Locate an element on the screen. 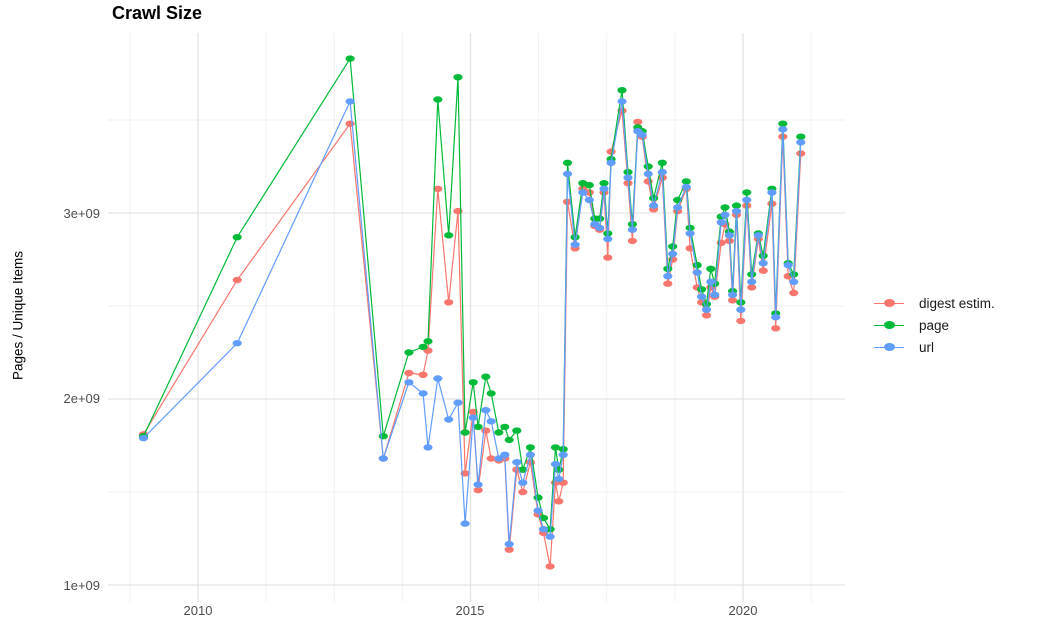 The height and width of the screenshot is (639, 1059). legend-item-digest-estim: digest estim. is located at coordinates (934, 303).